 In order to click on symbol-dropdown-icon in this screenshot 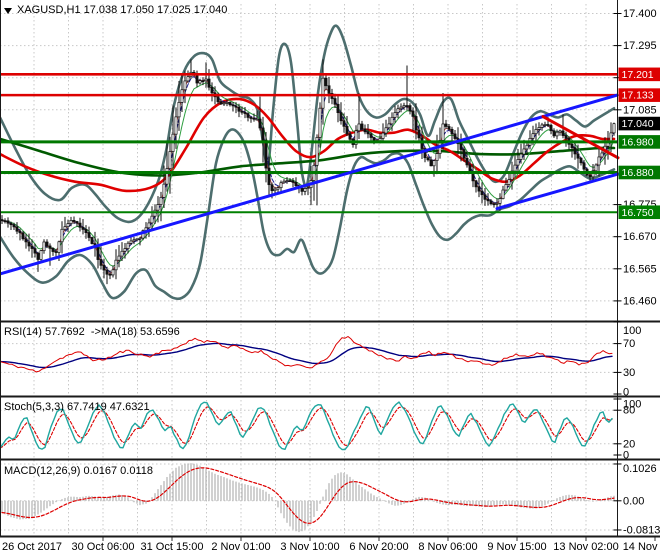, I will do `click(8, 10)`.